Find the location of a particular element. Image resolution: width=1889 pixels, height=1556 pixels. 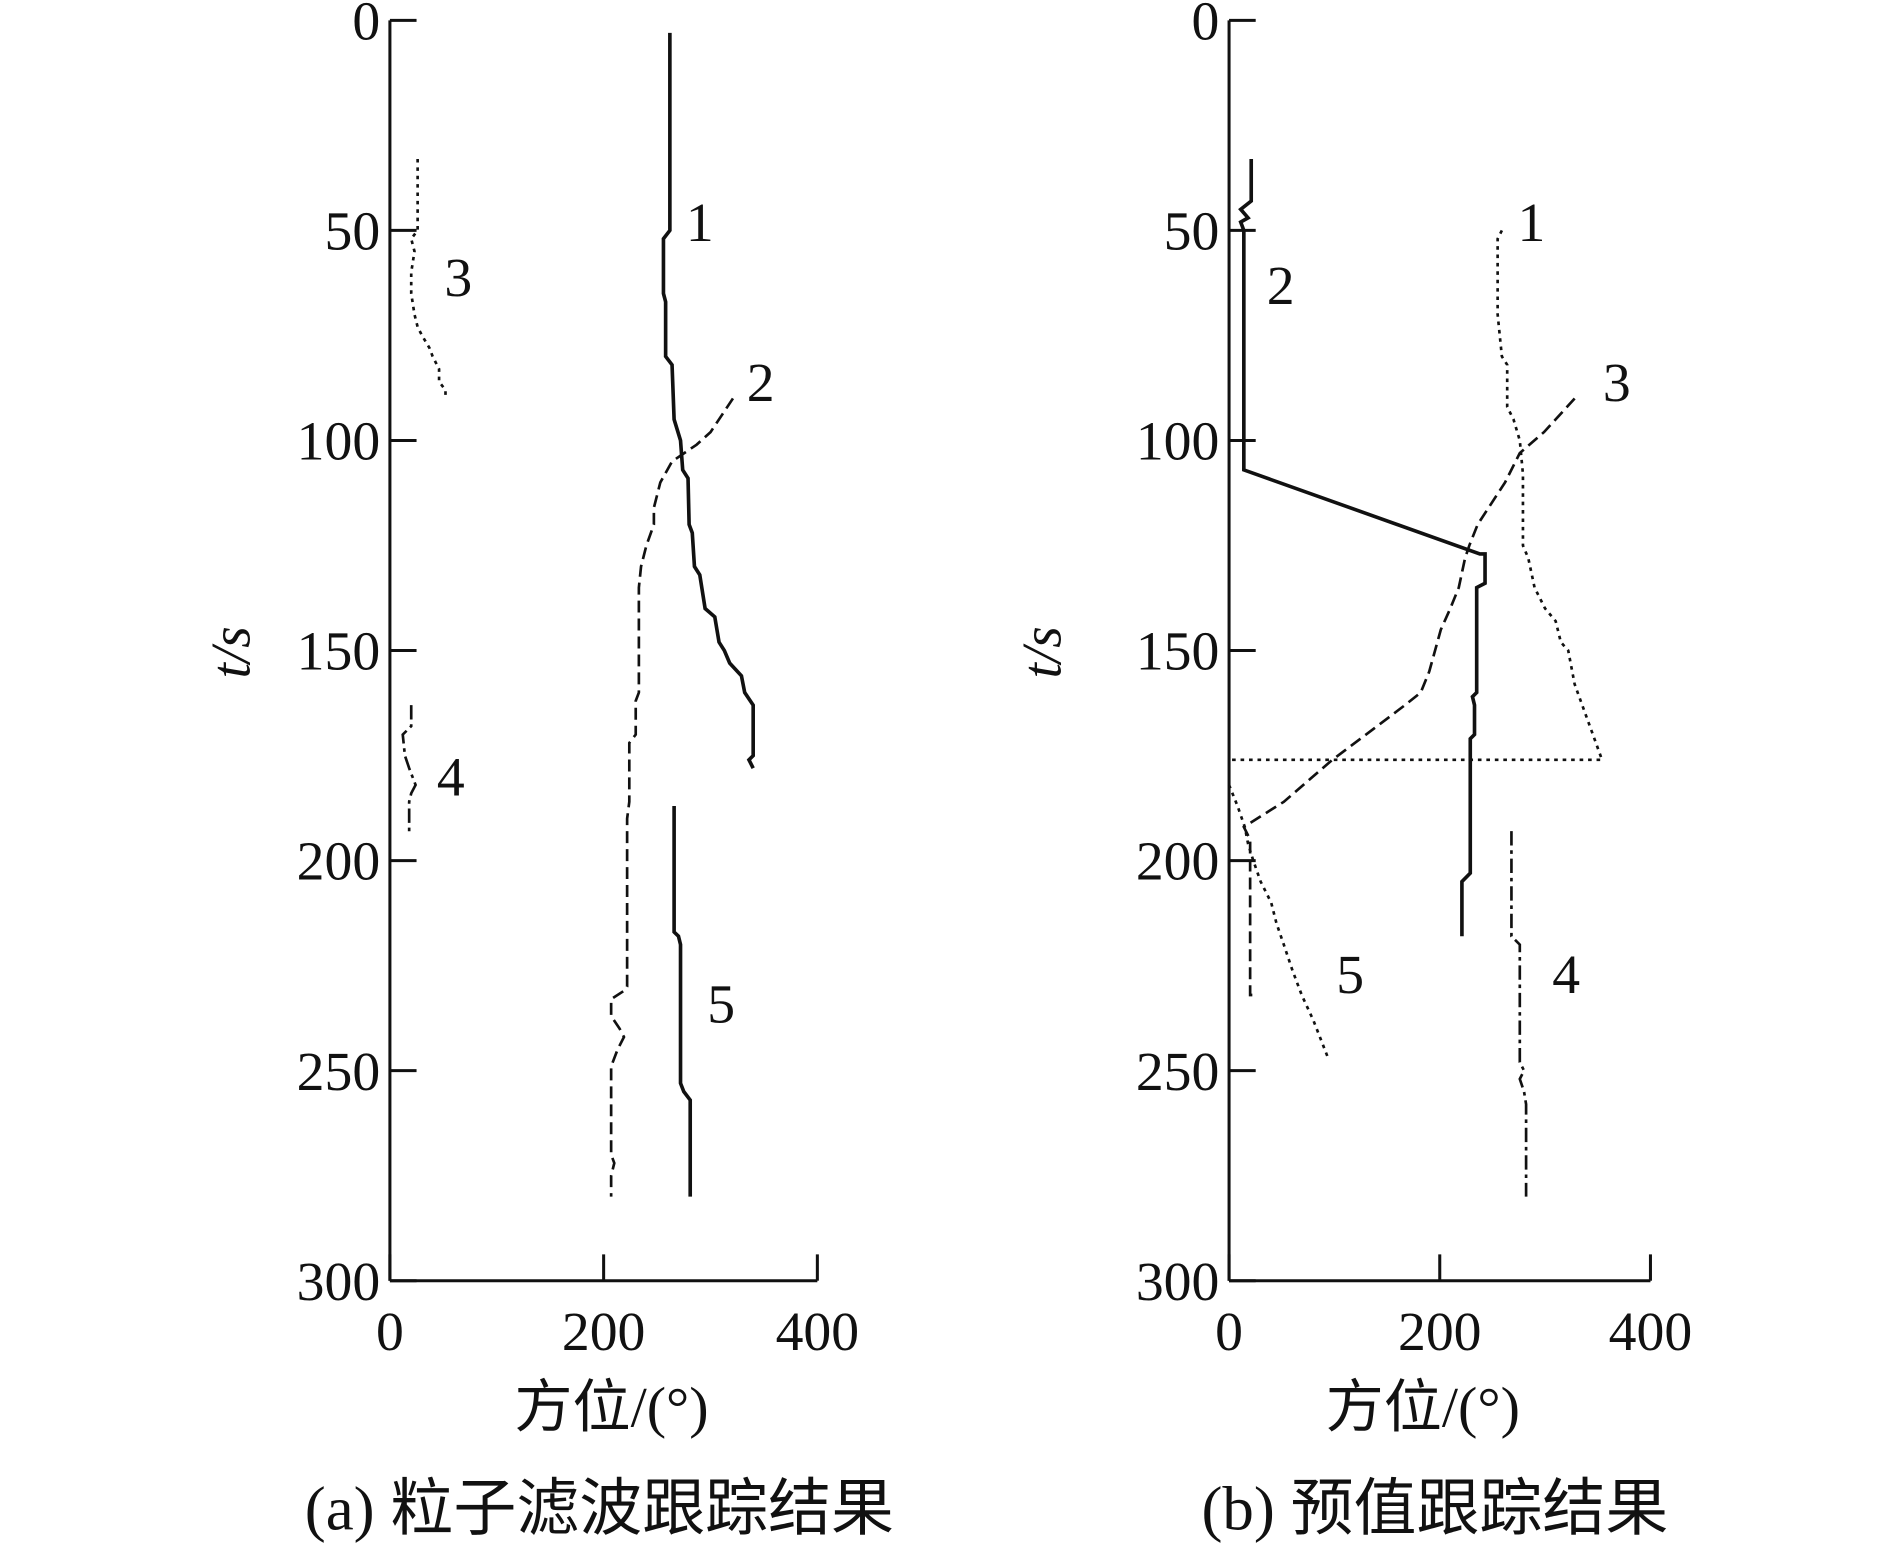

panel-a-xlabel: 方位/(°) is located at coordinates (611, 1408).